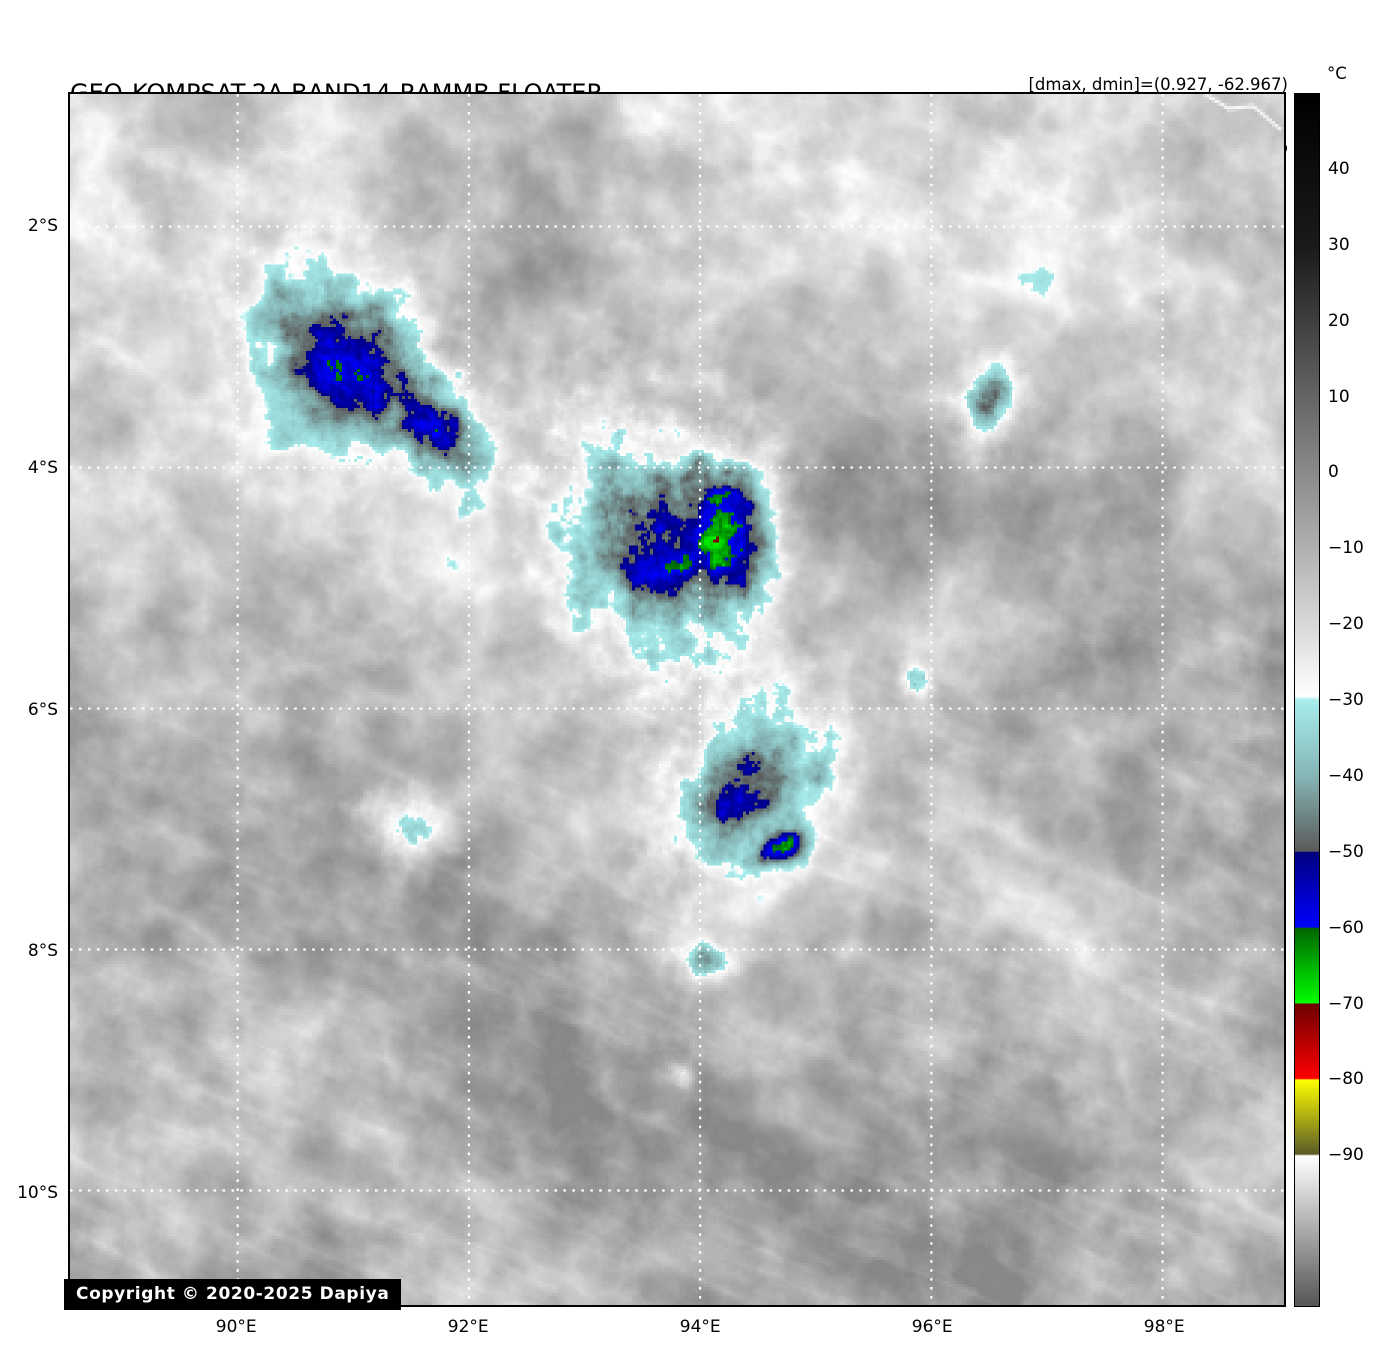 Image resolution: width=1388 pixels, height=1359 pixels. I want to click on colorbar-tick-label: −50, so click(1346, 851).